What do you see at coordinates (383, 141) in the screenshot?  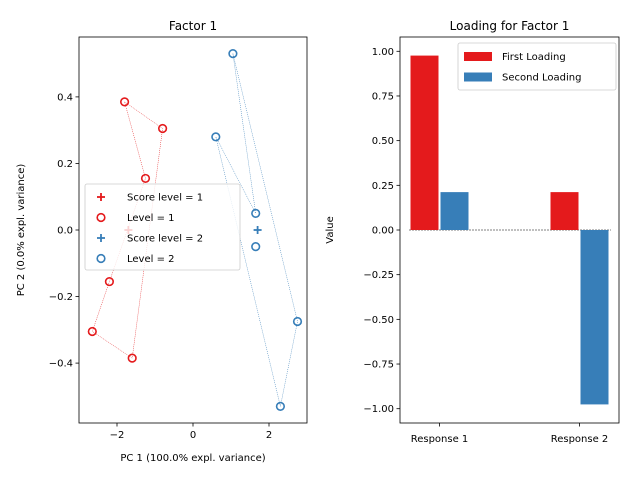 I see `y-tick-label: 0.50` at bounding box center [383, 141].